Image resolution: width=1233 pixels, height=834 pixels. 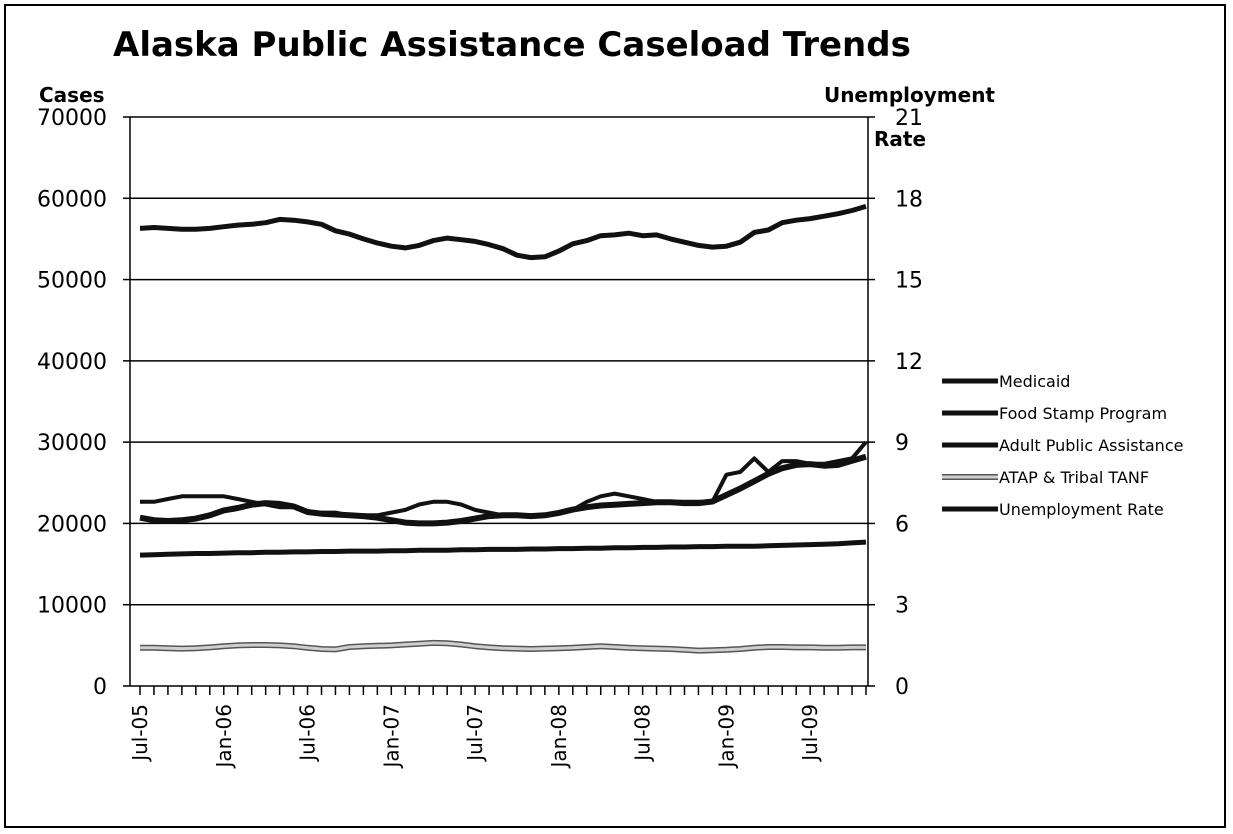 I want to click on y-tick-label: 10000, so click(x=72, y=606).